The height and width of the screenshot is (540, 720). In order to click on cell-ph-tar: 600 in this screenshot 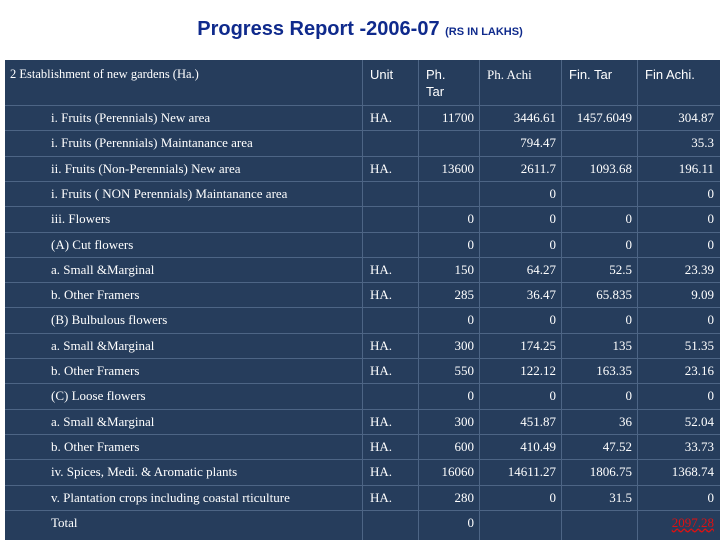, I will do `click(464, 446)`.